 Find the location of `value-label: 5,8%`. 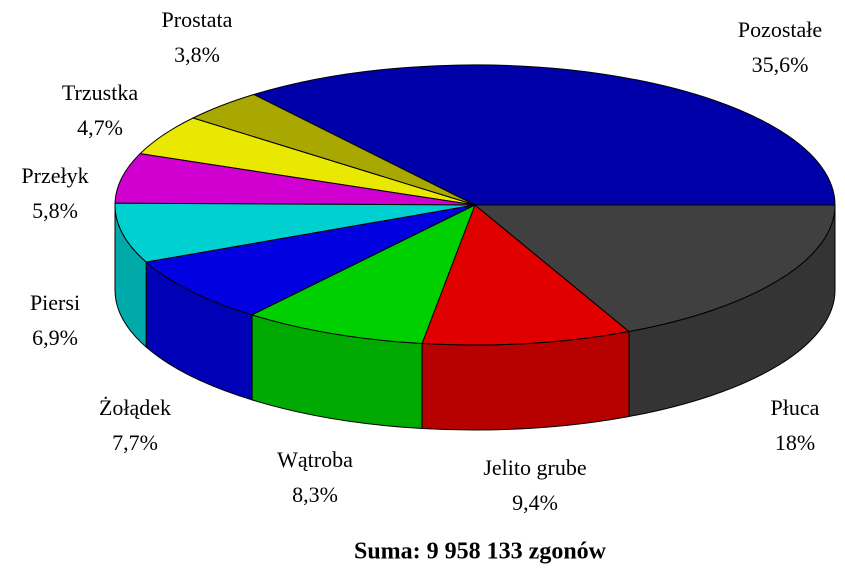

value-label: 5,8% is located at coordinates (55, 210).